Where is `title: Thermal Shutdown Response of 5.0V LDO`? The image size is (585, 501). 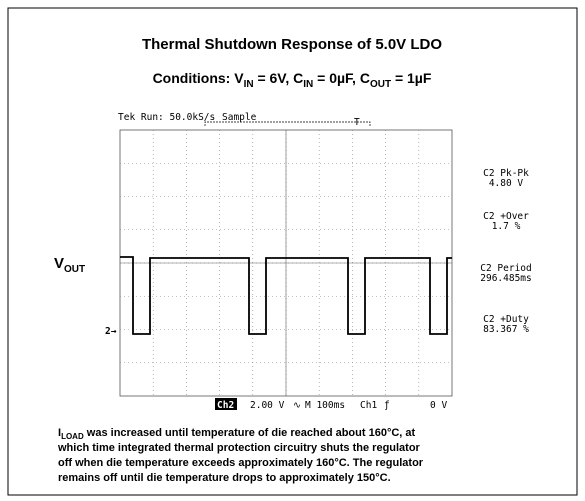
title: Thermal Shutdown Response of 5.0V LDO is located at coordinates (292, 44).